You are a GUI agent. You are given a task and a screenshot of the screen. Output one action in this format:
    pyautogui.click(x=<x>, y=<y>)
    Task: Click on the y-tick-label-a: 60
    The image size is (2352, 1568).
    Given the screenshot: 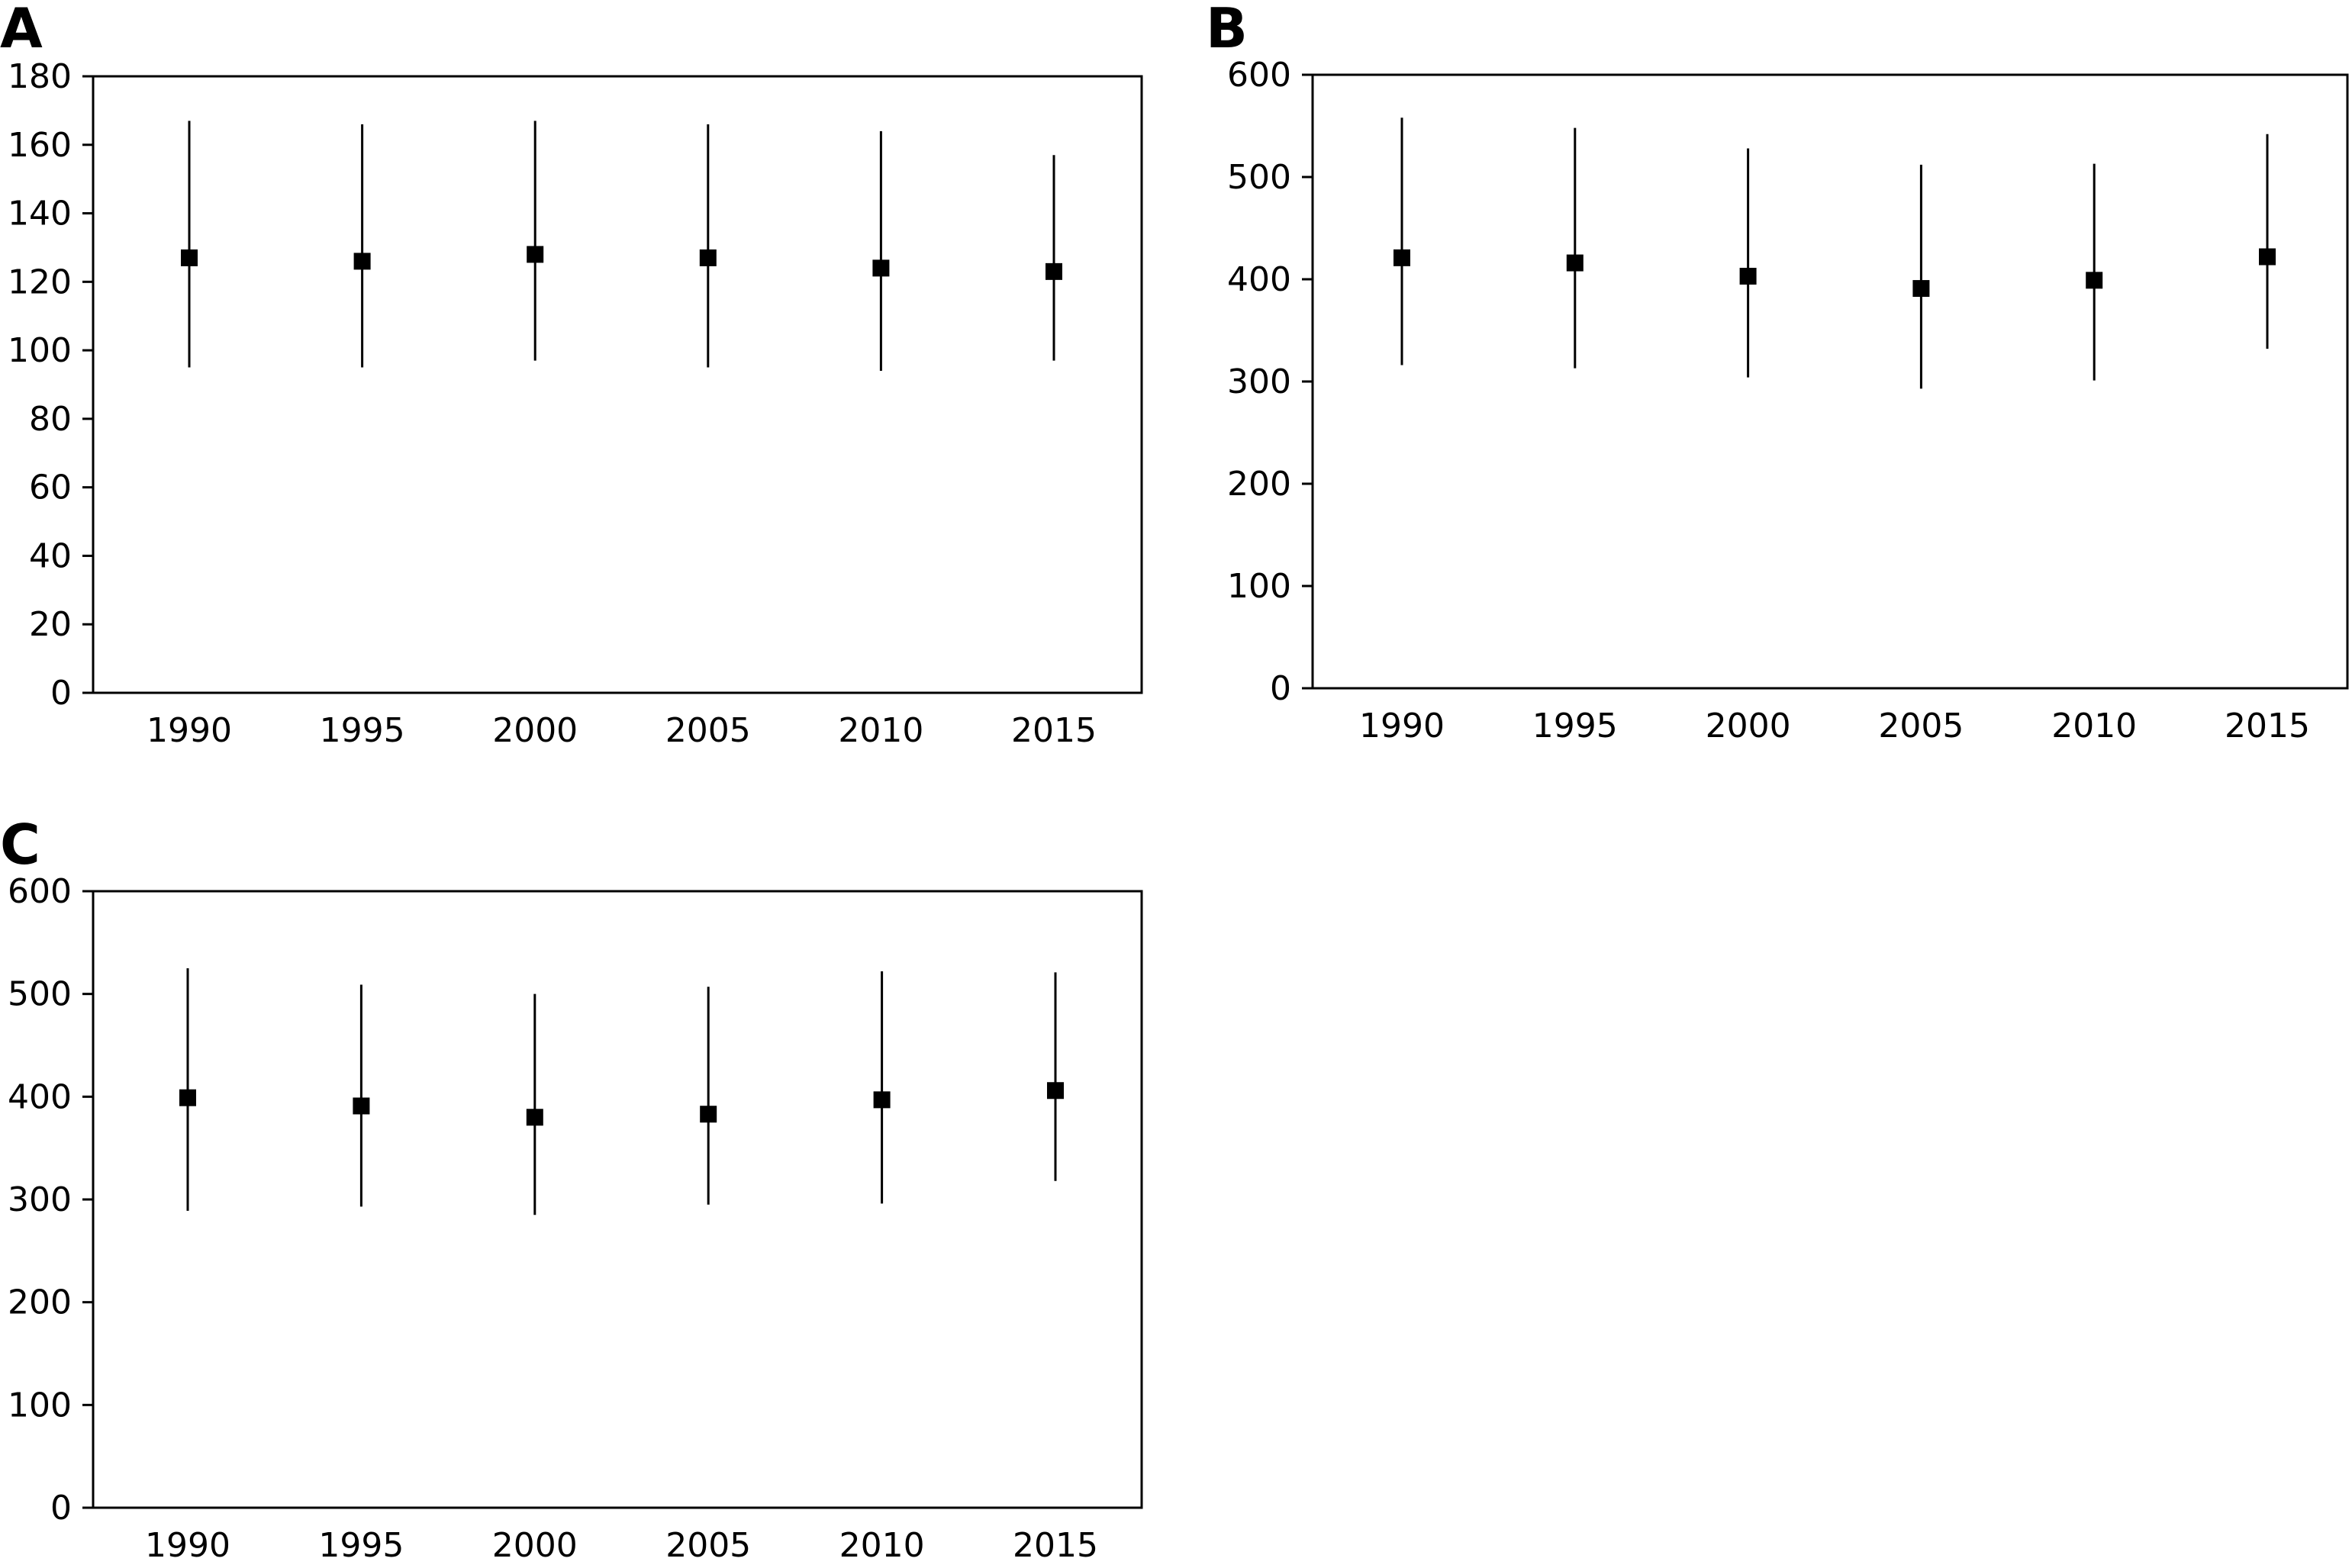 What is the action you would take?
    pyautogui.click(x=50, y=487)
    